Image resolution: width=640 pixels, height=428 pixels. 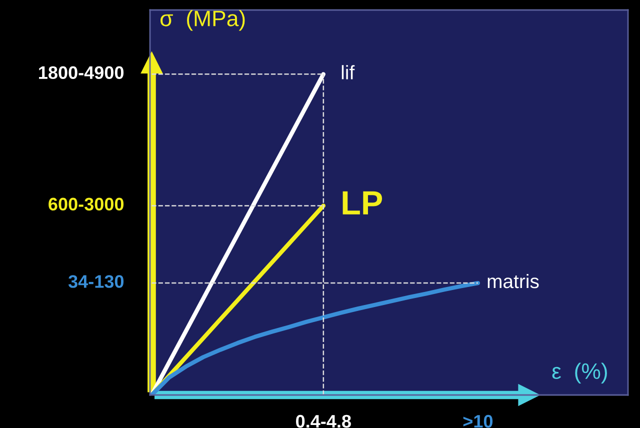 What do you see at coordinates (513, 281) in the screenshot?
I see `series-label: matris` at bounding box center [513, 281].